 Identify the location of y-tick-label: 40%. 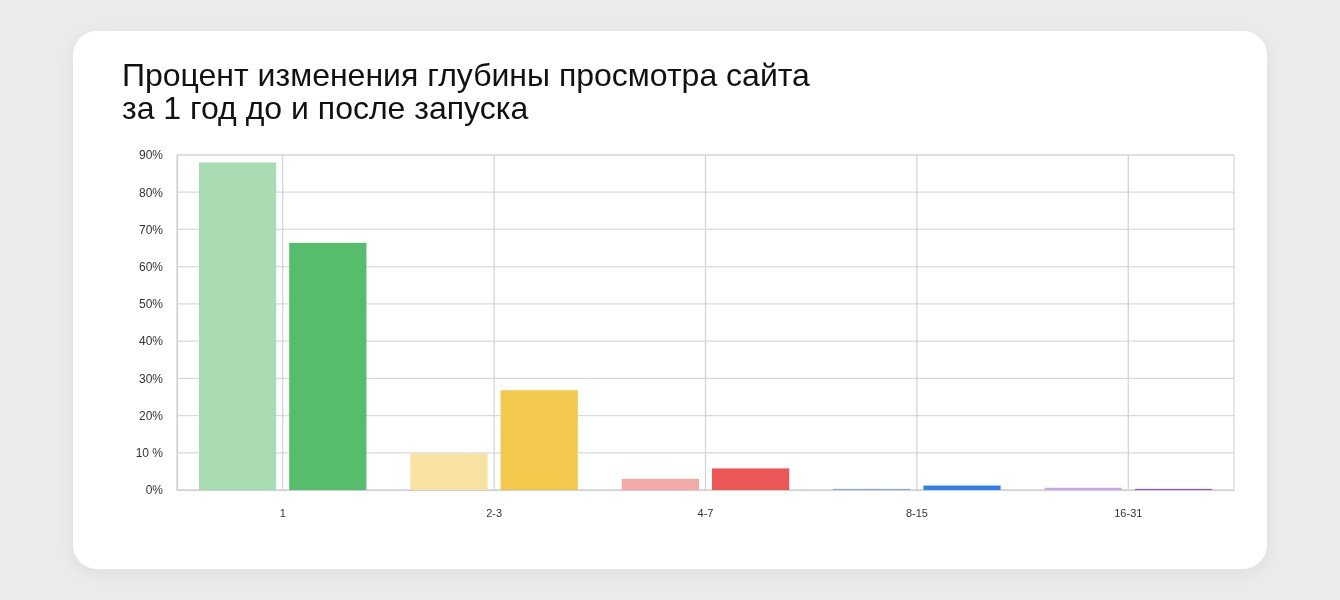
(151, 341).